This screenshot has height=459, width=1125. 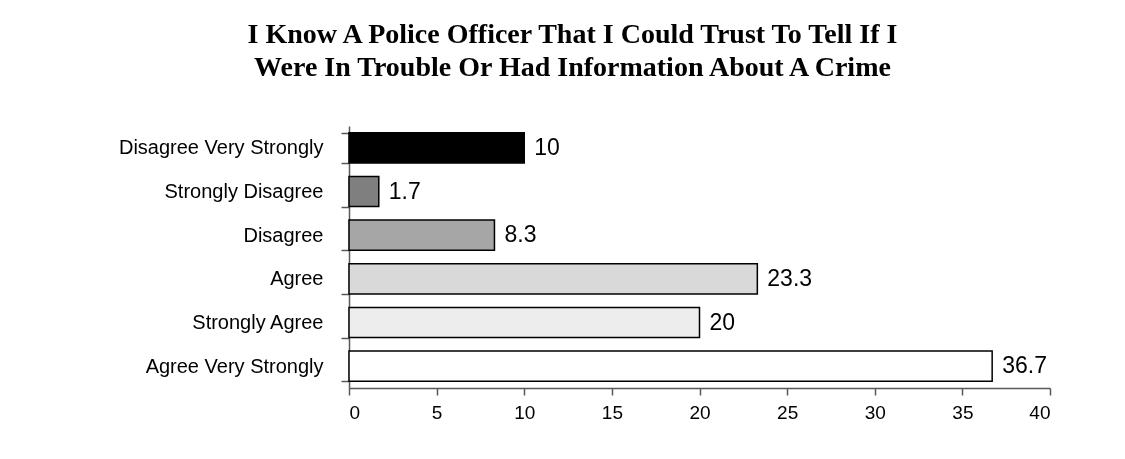 I want to click on x-tick-label: 40, so click(x=1040, y=412).